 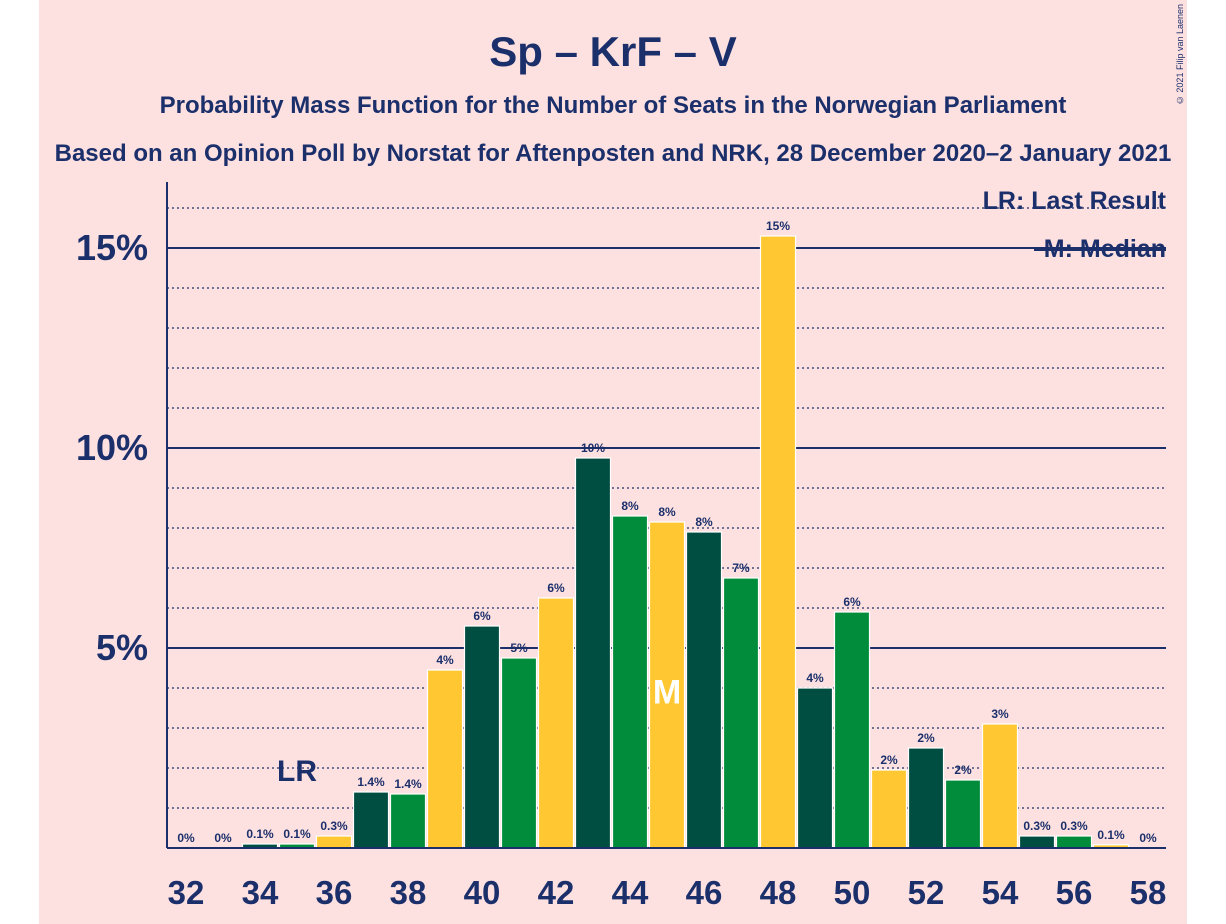 I want to click on bar-value-label: 5%, so click(x=519, y=648).